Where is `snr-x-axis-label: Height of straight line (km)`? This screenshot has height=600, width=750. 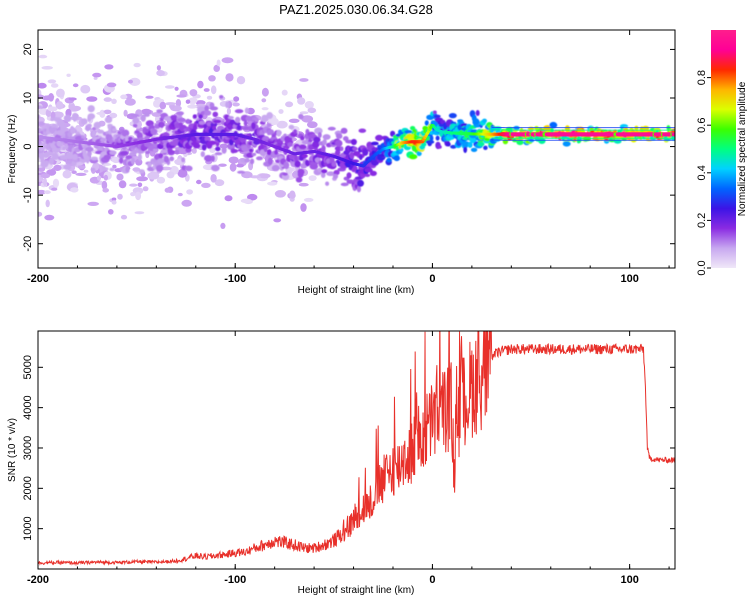 snr-x-axis-label: Height of straight line (km) is located at coordinates (356, 590).